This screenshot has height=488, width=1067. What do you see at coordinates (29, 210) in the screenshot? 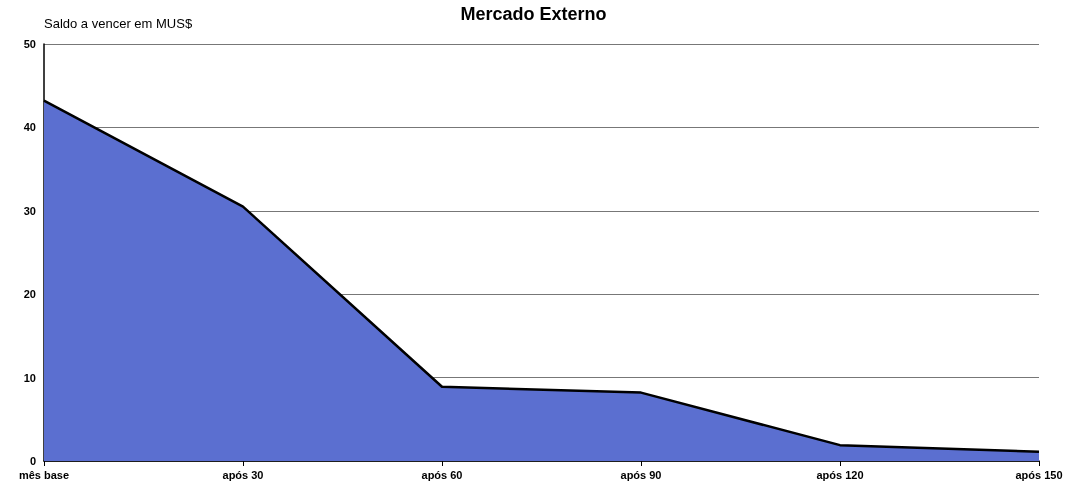
I see `y-tick-label: 30` at bounding box center [29, 210].